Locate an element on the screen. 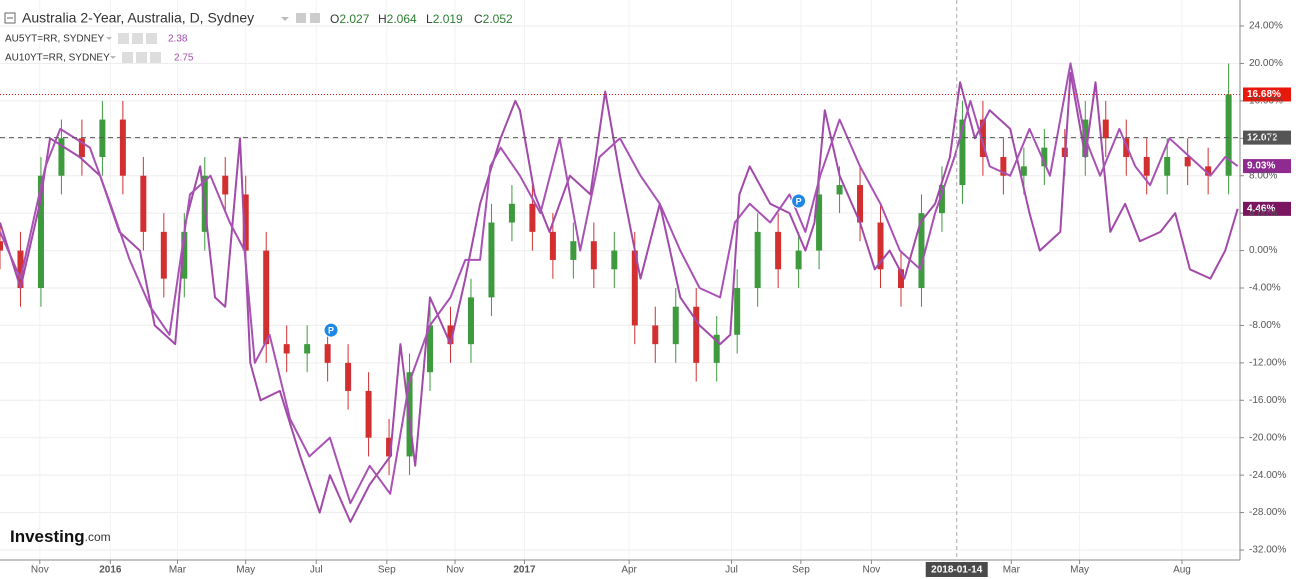 The width and height of the screenshot is (1296, 579). price-badge-label: 4.46% is located at coordinates (1261, 208).